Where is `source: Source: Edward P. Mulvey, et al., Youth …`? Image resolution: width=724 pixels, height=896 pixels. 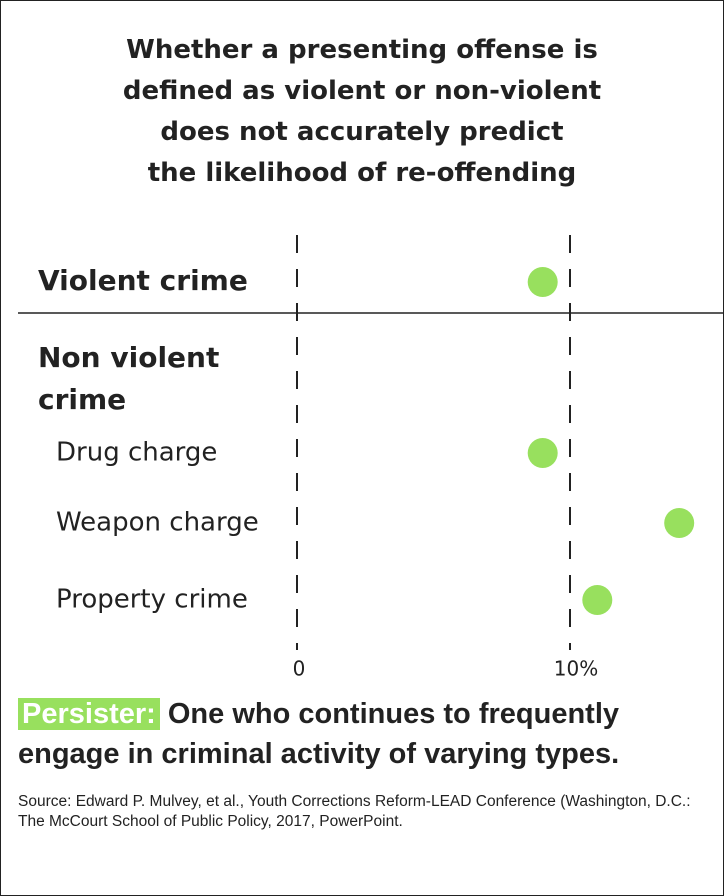
source: Source: Edward P. Mulvey, et al., Youth … is located at coordinates (354, 811).